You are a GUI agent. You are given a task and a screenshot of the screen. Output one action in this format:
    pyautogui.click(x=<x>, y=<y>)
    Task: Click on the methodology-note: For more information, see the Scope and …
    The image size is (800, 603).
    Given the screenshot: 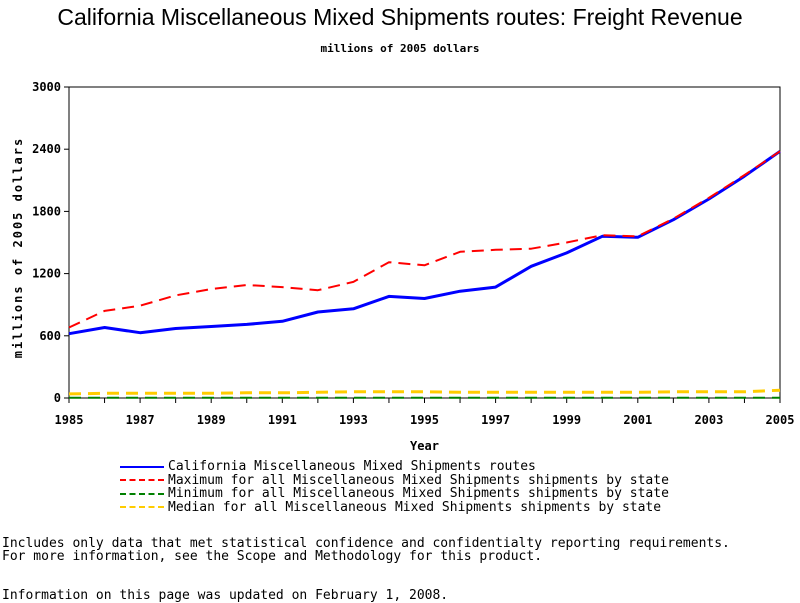 What is the action you would take?
    pyautogui.click(x=272, y=556)
    